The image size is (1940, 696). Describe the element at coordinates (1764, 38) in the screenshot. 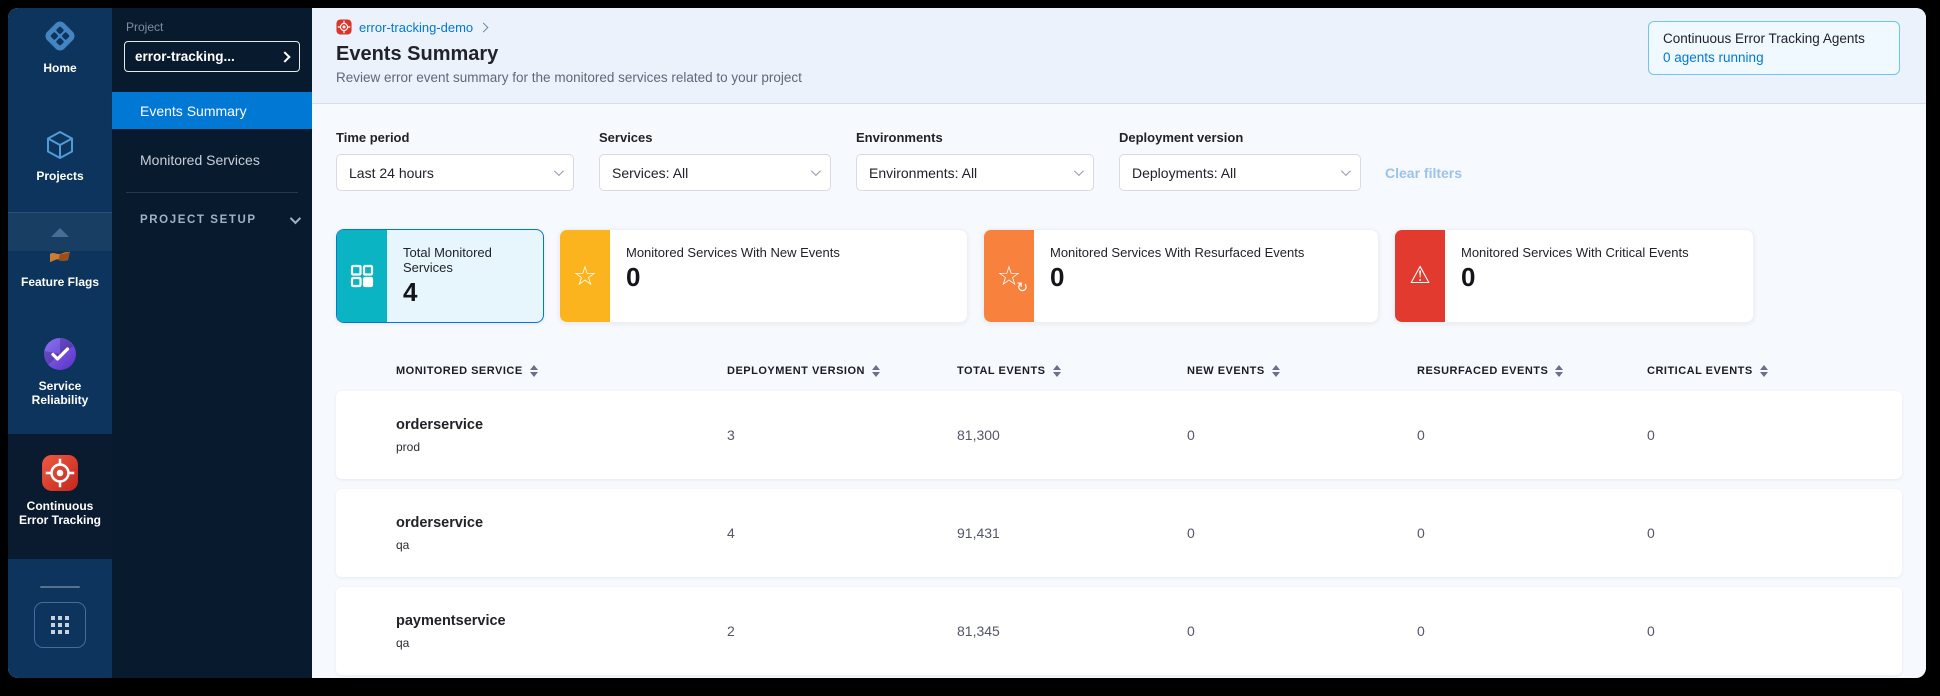

I see `agents-panel-title: Continuous Error Tracking Agents` at that location.